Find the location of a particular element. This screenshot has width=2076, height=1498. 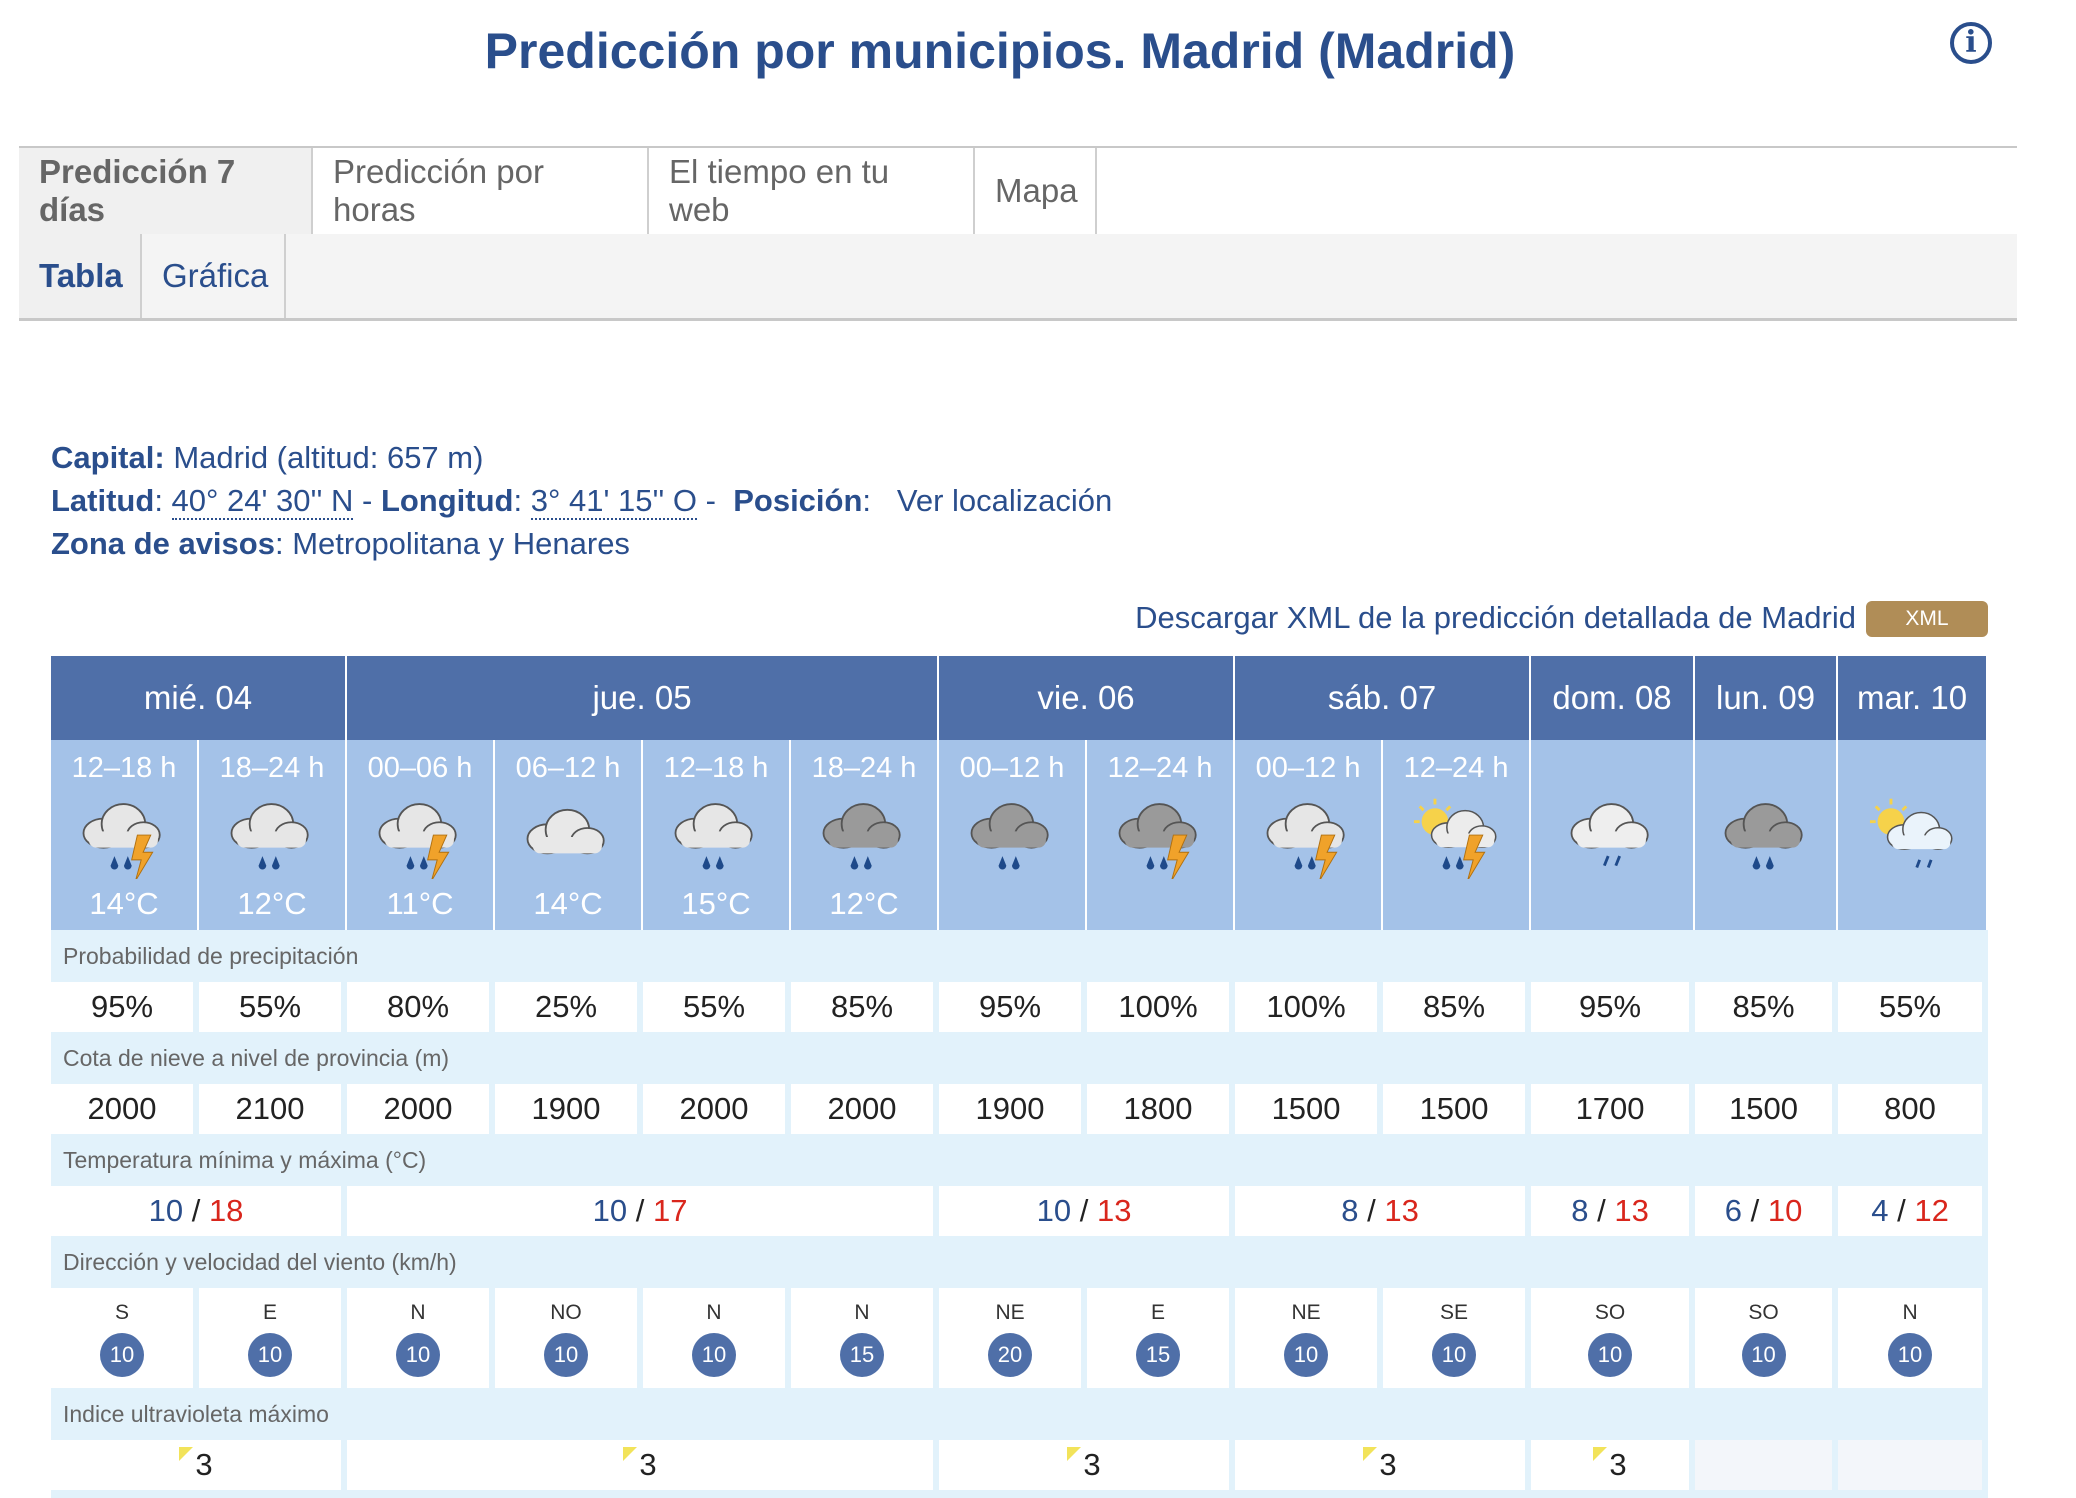

uv-label: Indice ultravioleta máximo is located at coordinates (1020, 1414).